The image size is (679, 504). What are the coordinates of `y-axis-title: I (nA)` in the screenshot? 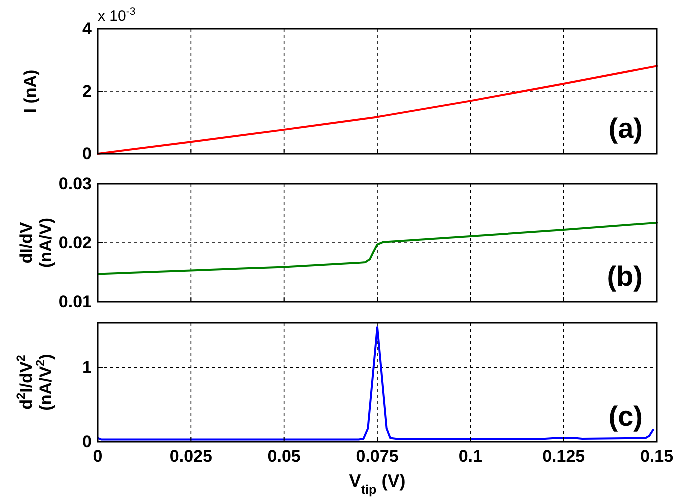 It's located at (30, 92).